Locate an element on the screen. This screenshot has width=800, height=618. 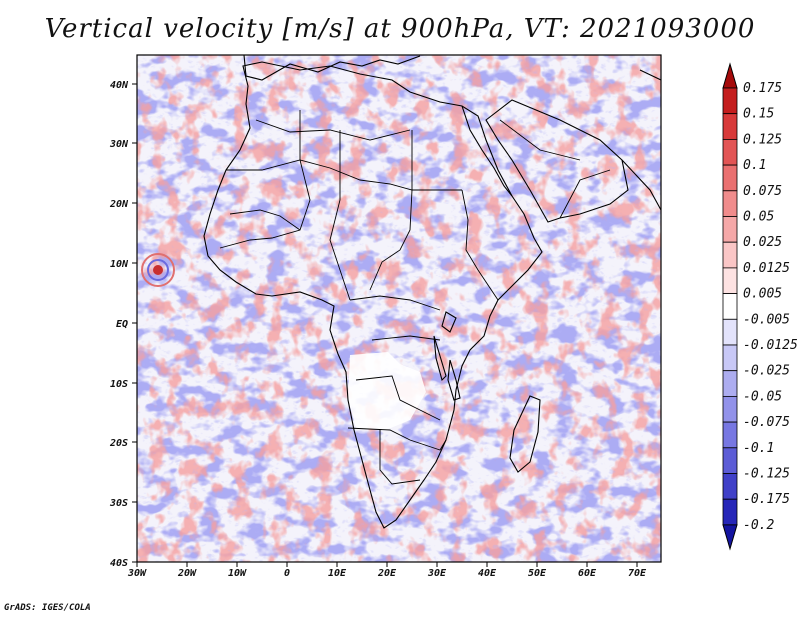
lon-label: 60E is located at coordinates (587, 573).